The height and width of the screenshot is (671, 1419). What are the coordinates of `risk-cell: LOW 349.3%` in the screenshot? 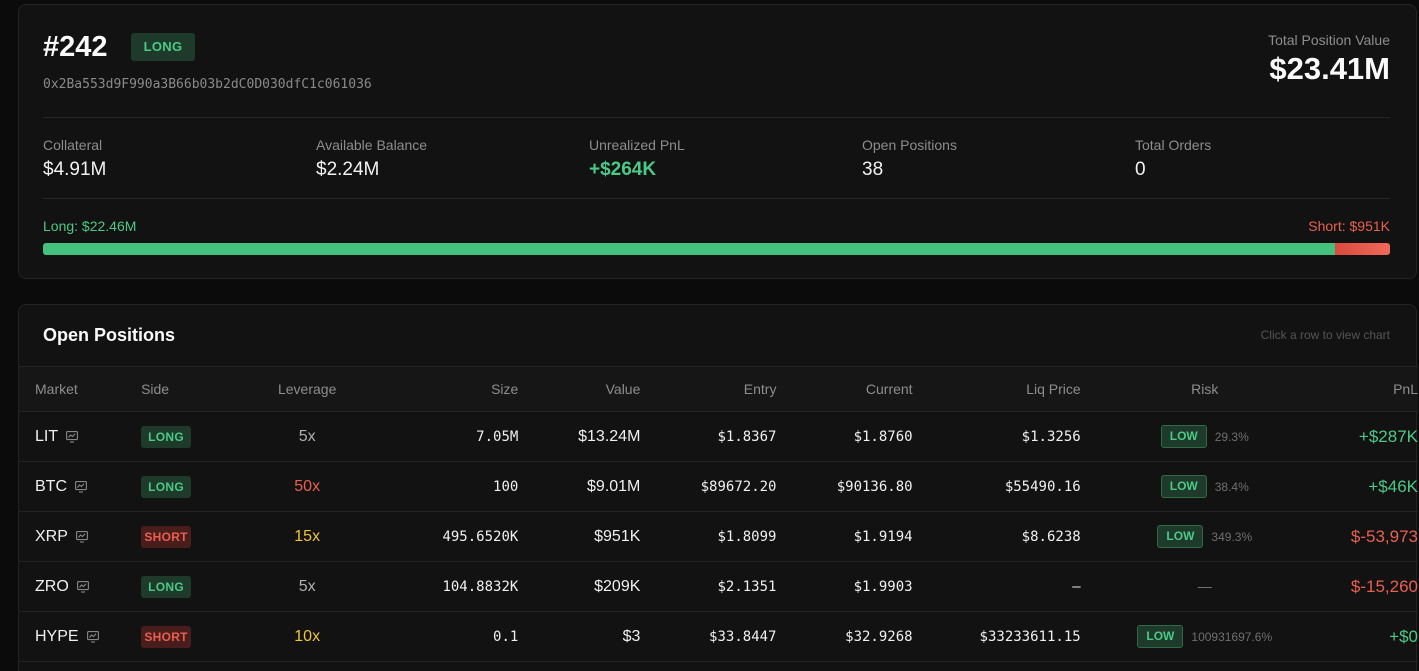 It's located at (1205, 537).